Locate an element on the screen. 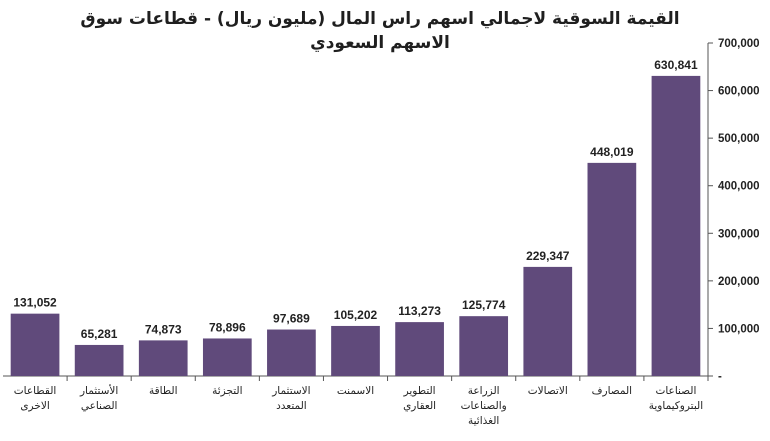 Image resolution: width=770 pixels, height=441 pixels. x-category-label: البتروكيماوية is located at coordinates (676, 406).